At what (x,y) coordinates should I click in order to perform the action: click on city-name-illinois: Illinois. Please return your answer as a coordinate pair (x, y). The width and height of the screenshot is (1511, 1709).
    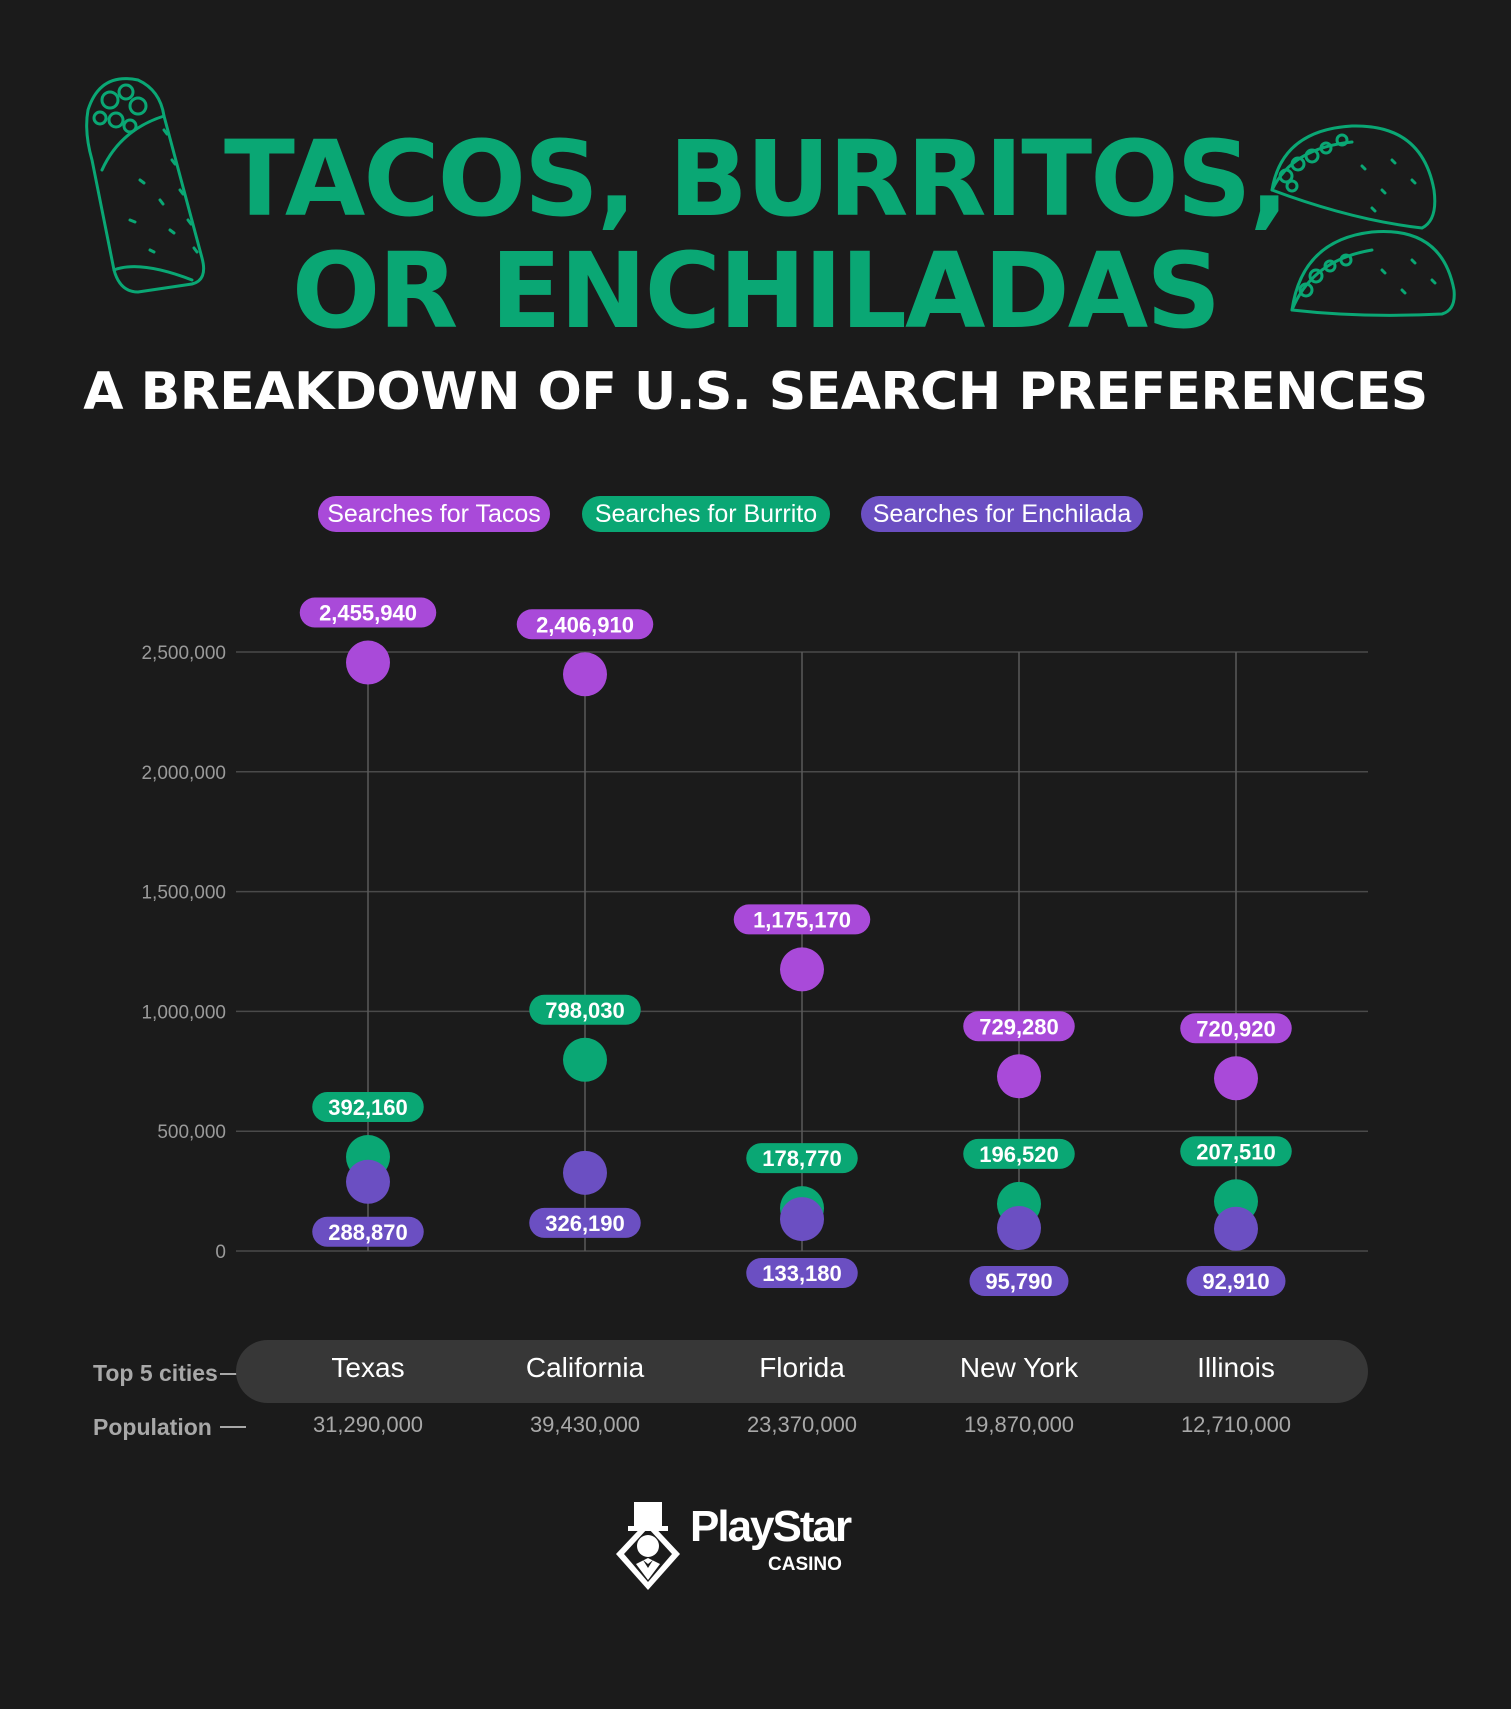
    Looking at the image, I should click on (1236, 1367).